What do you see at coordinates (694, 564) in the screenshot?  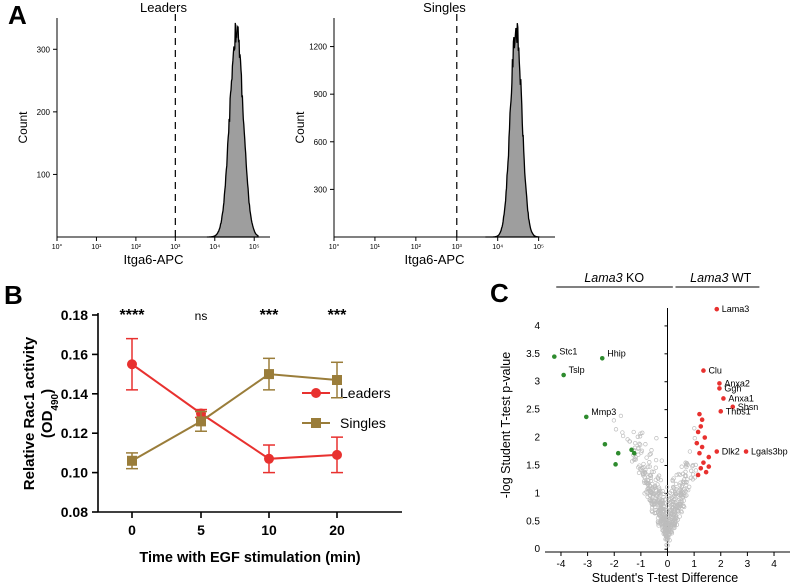 I see `x-tick-label: 1` at bounding box center [694, 564].